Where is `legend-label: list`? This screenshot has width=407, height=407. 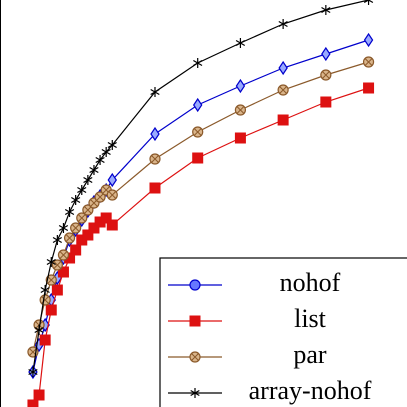 legend-label: list is located at coordinates (310, 318).